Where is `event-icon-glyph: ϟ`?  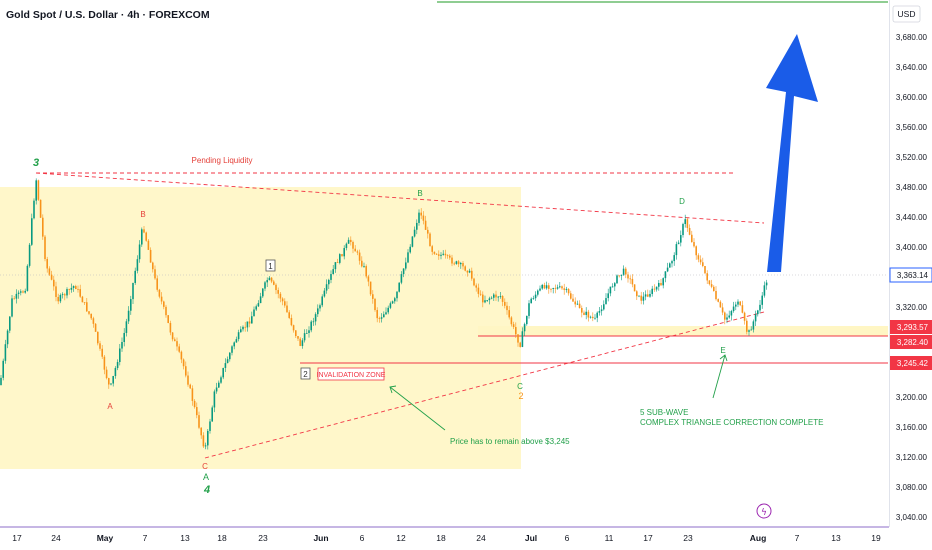
event-icon-glyph: ϟ is located at coordinates (764, 513).